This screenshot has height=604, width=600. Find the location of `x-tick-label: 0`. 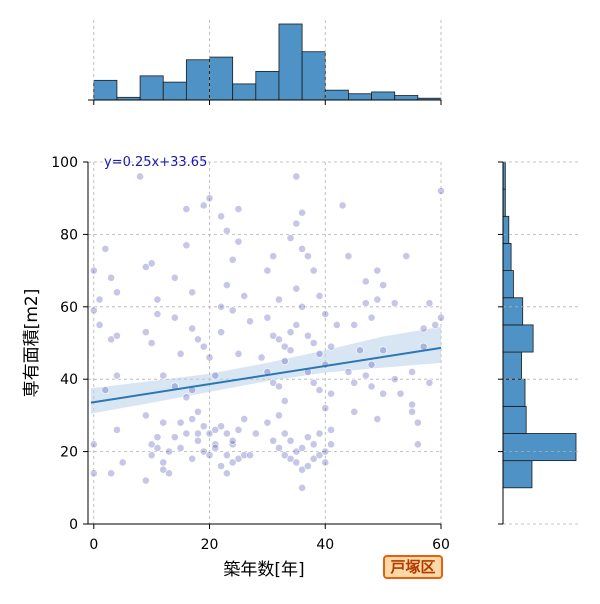

x-tick-label: 0 is located at coordinates (93, 545).